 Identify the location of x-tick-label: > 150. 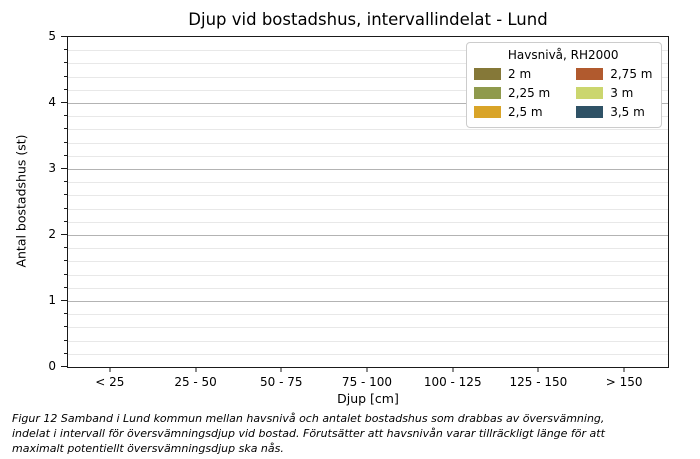
(624, 382).